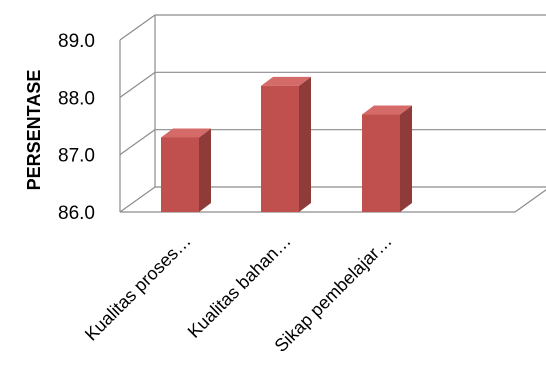 The width and height of the screenshot is (546, 385). Describe the element at coordinates (76, 98) in the screenshot. I see `y-tick-label: 88.0` at that location.